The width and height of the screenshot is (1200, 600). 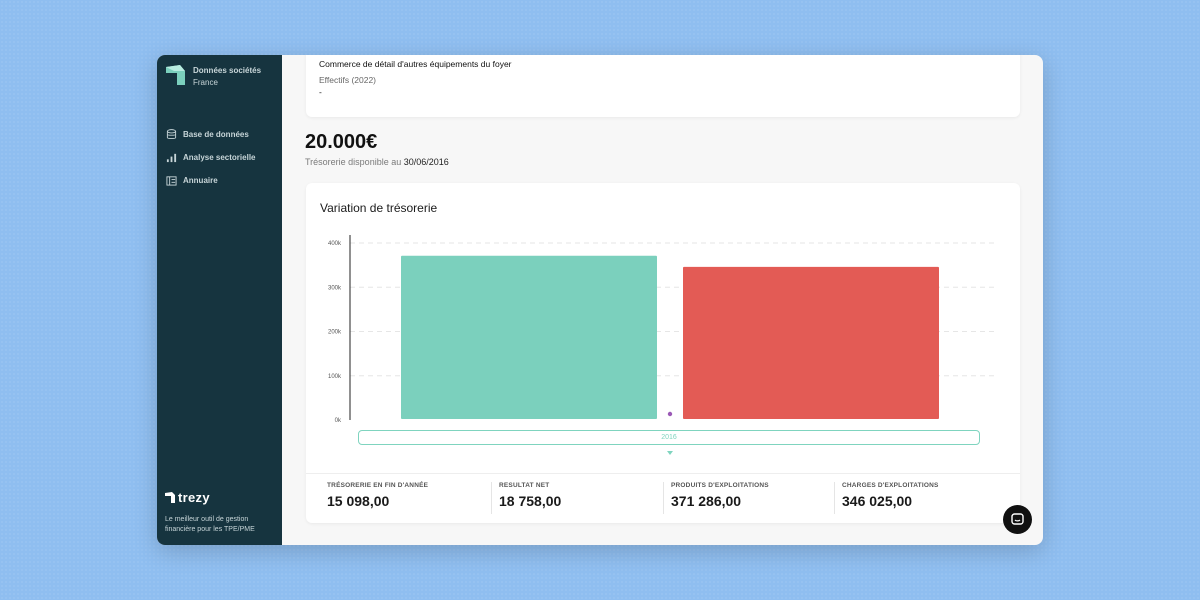 I want to click on brand: Données sociétés France, so click(x=213, y=77).